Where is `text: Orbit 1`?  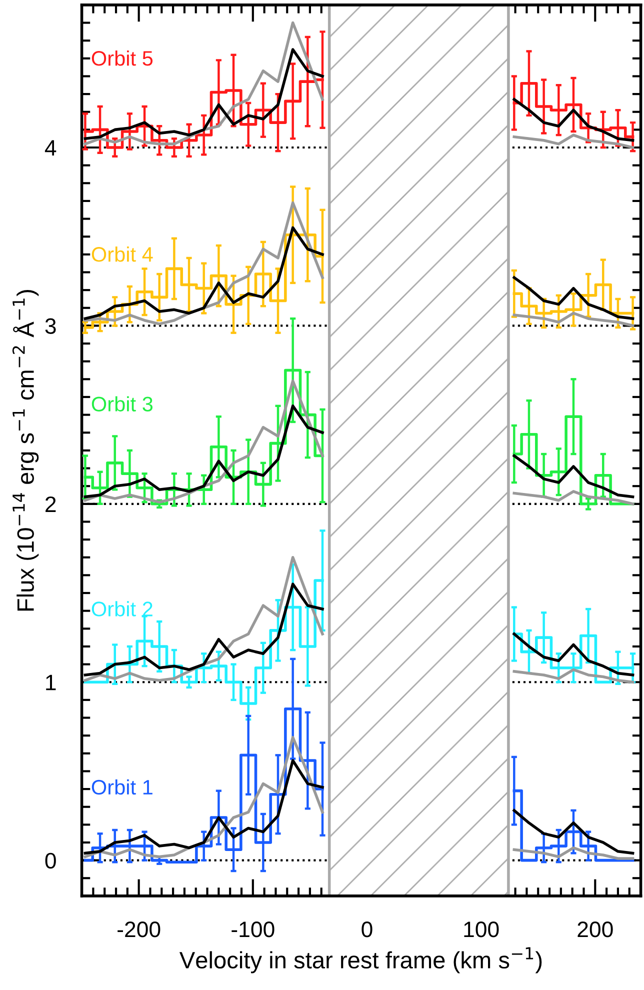 text: Orbit 1 is located at coordinates (122, 787).